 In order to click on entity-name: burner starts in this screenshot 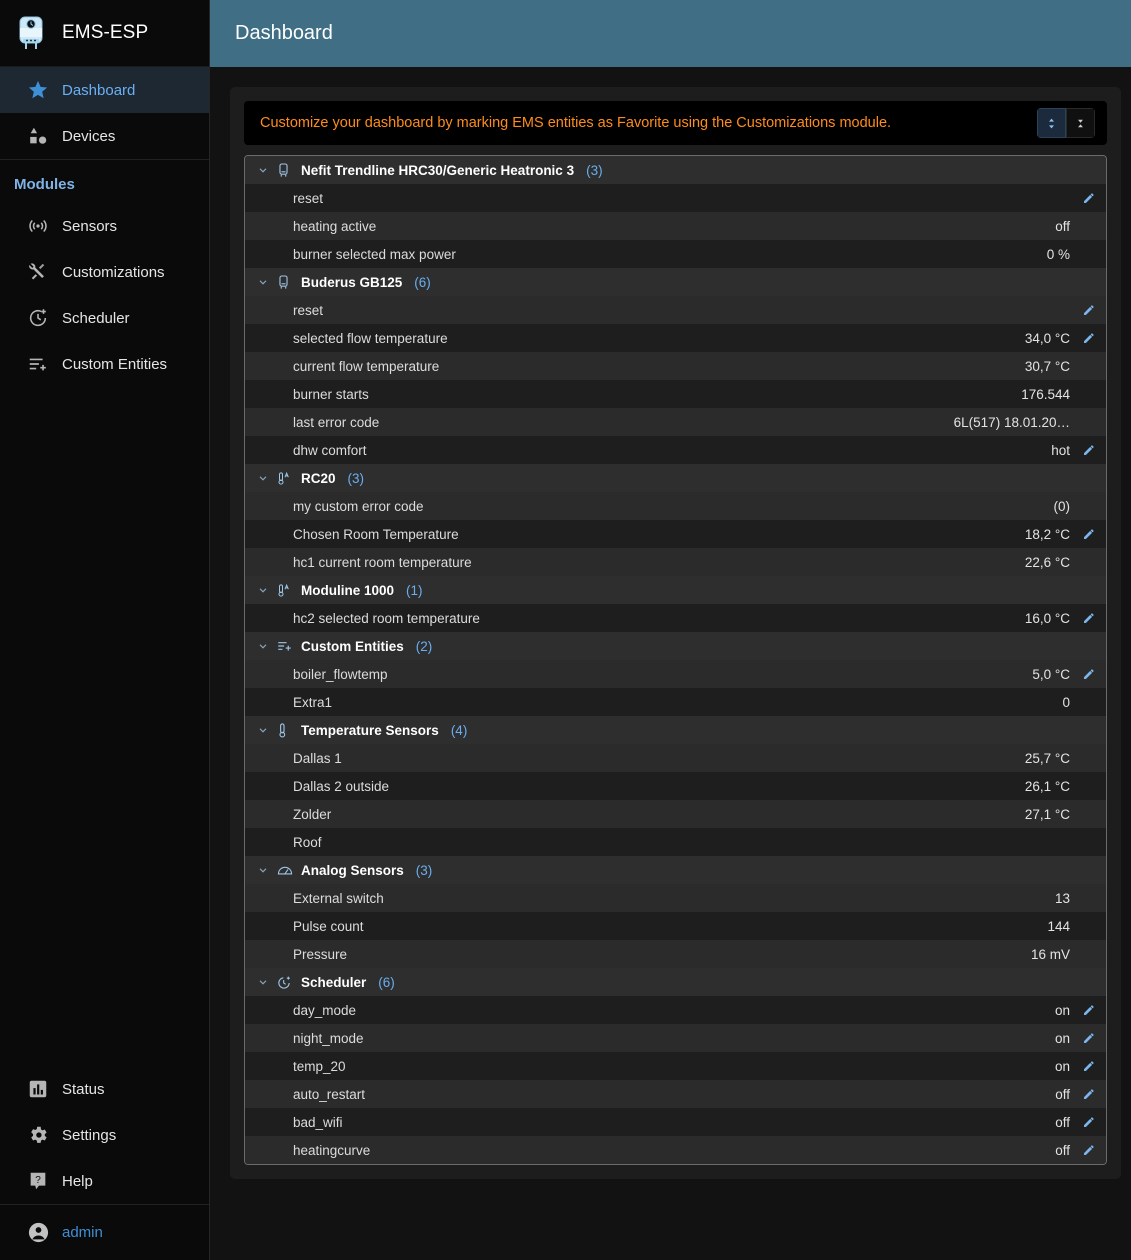, I will do `click(331, 394)`.